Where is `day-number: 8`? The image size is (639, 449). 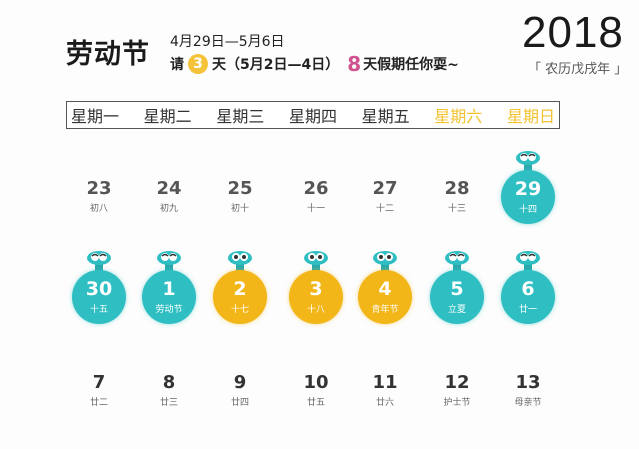
day-number: 8 is located at coordinates (169, 382).